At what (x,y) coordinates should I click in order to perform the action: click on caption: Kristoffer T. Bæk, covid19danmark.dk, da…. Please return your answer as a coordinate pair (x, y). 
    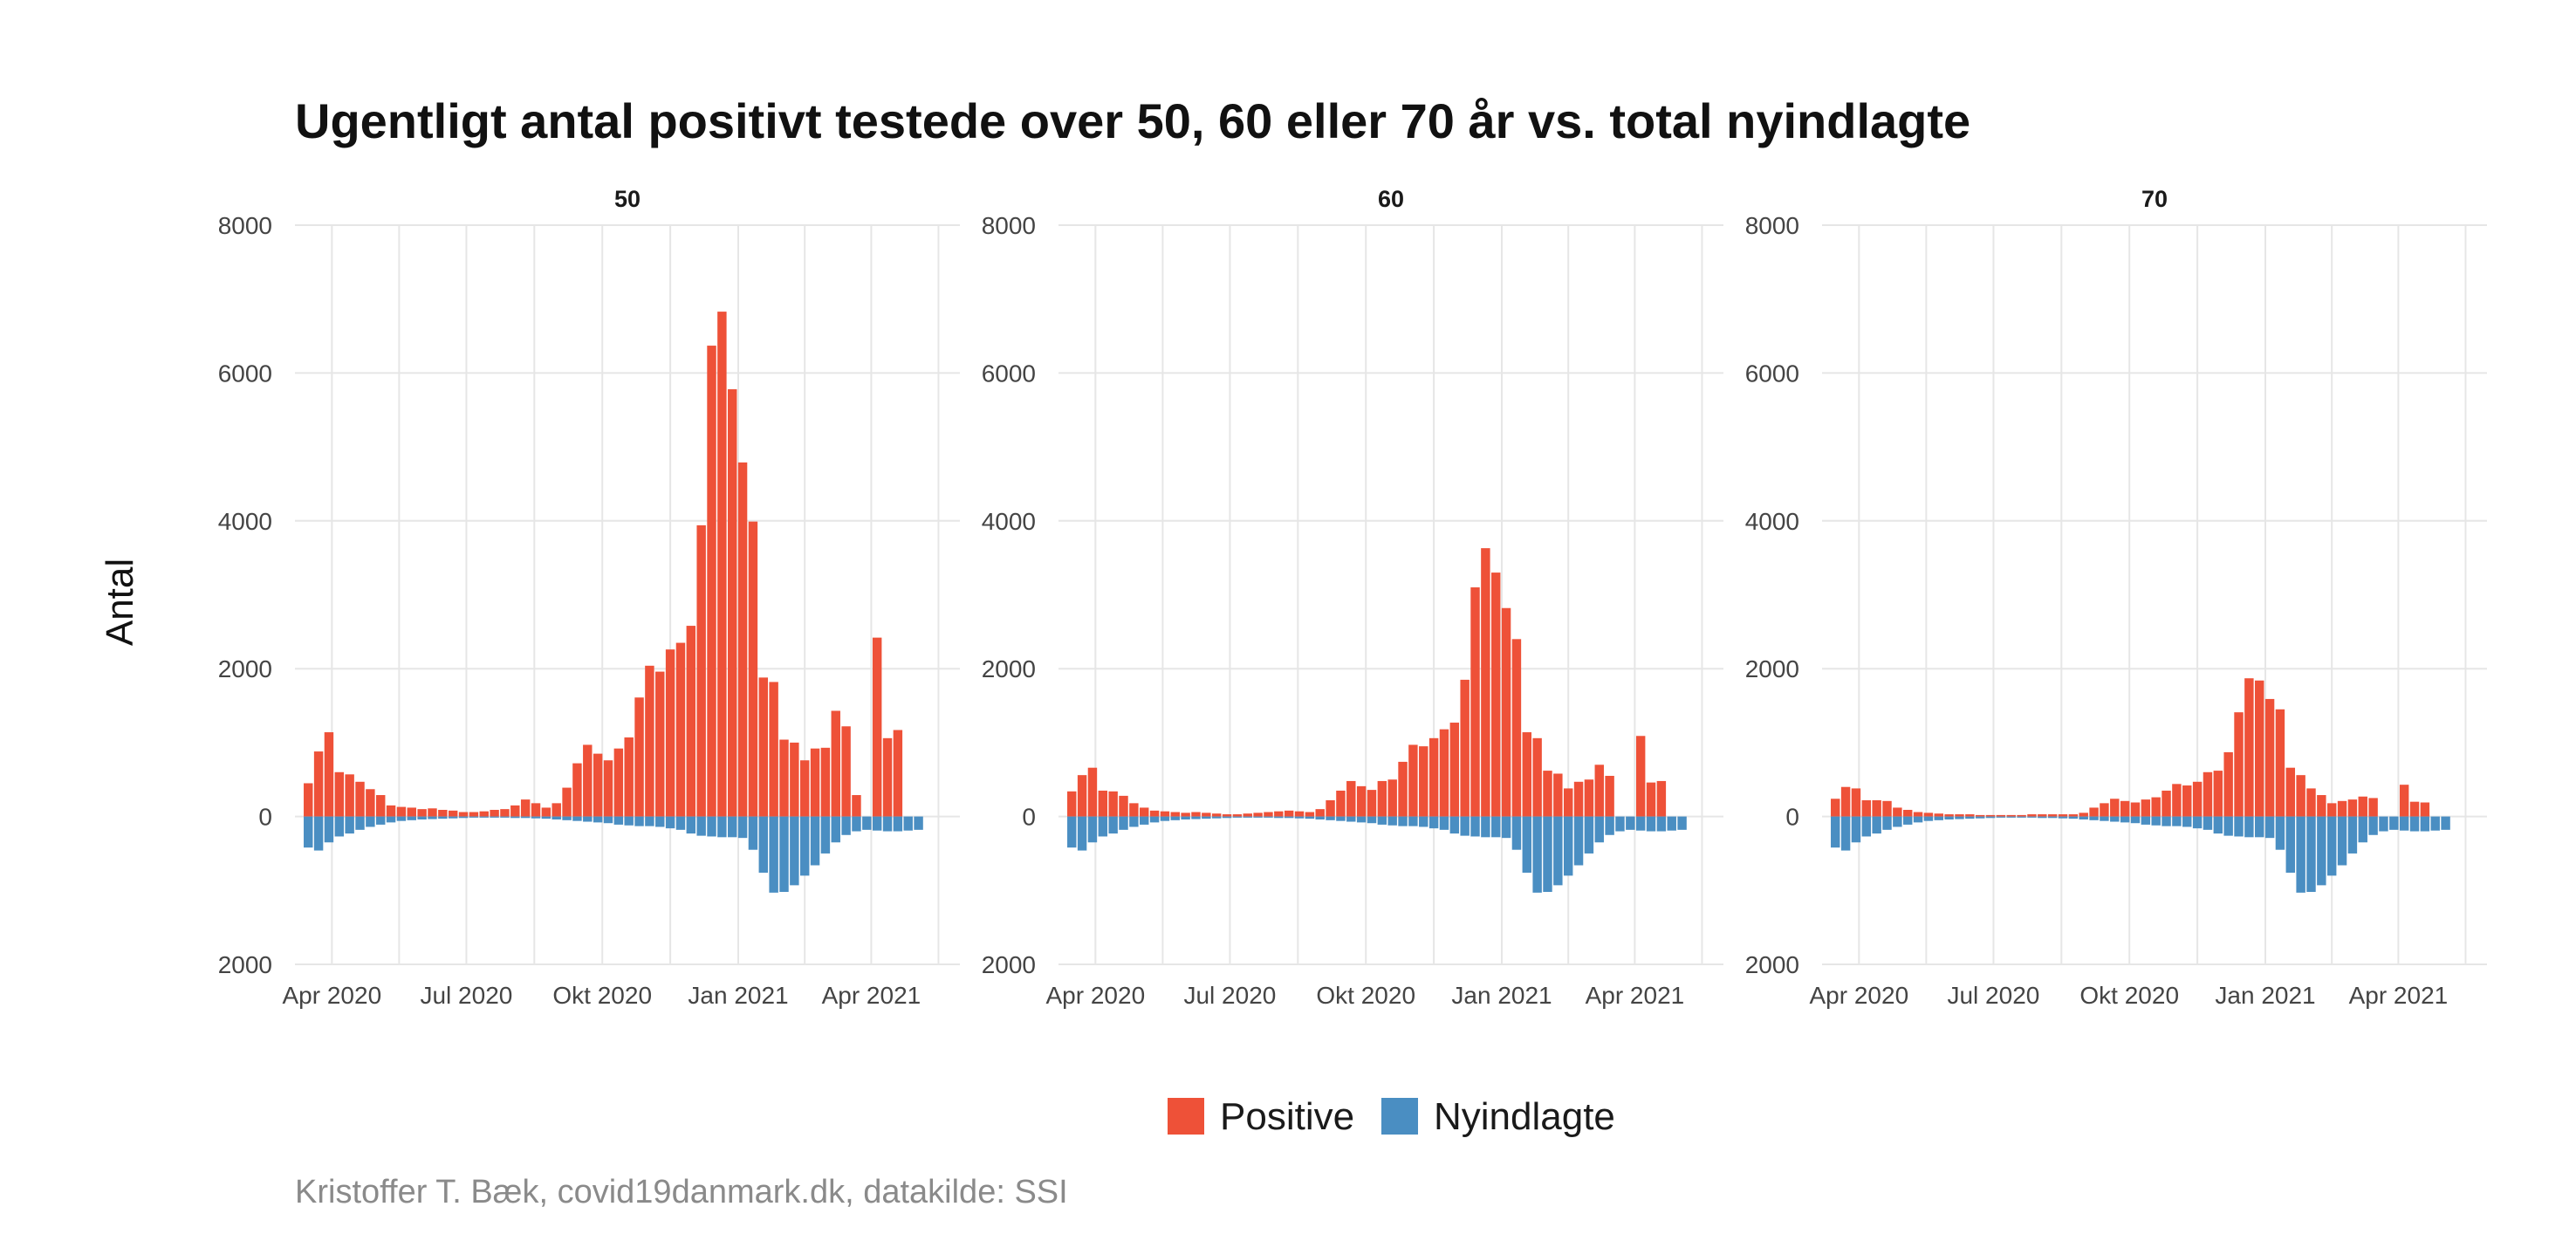
    Looking at the image, I should click on (682, 1192).